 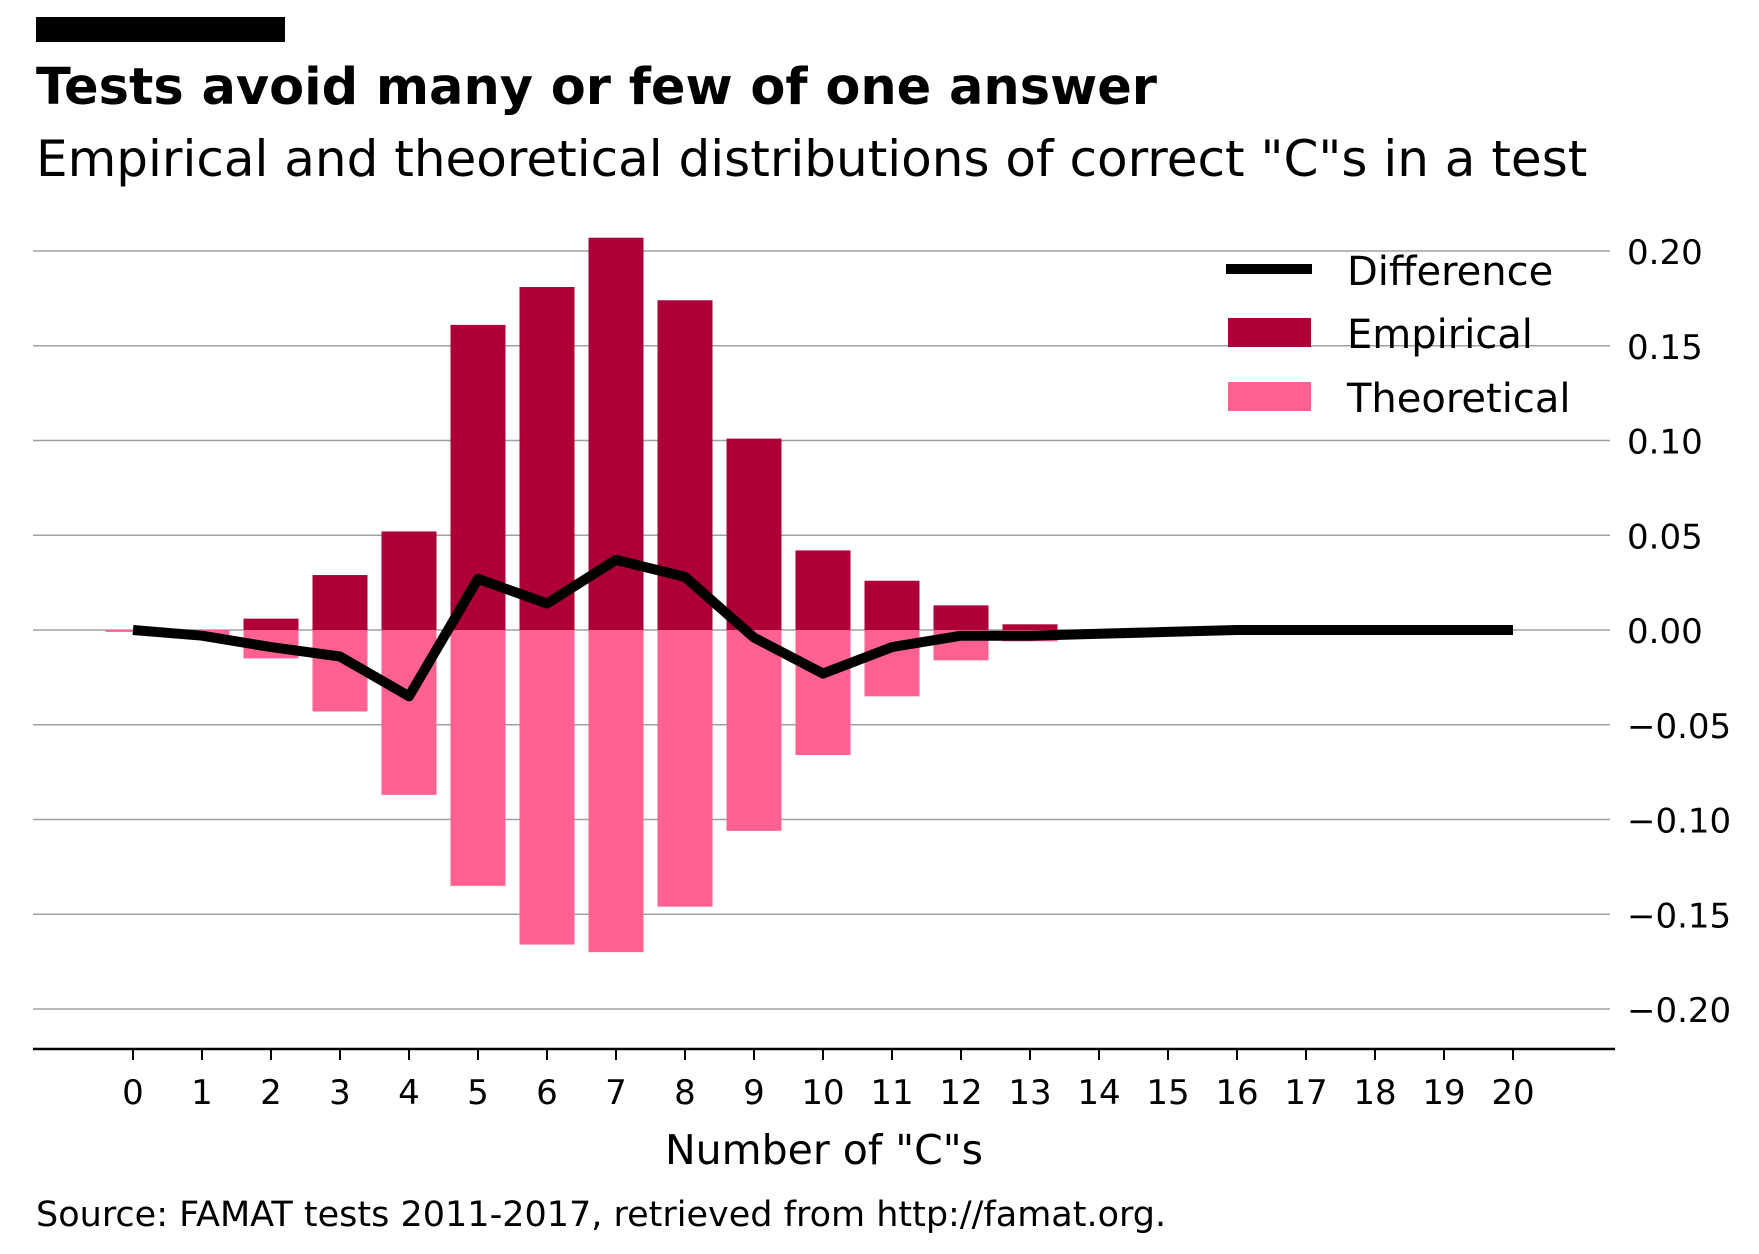 What do you see at coordinates (1269, 396) in the screenshot?
I see `legend-swatch-theoretical` at bounding box center [1269, 396].